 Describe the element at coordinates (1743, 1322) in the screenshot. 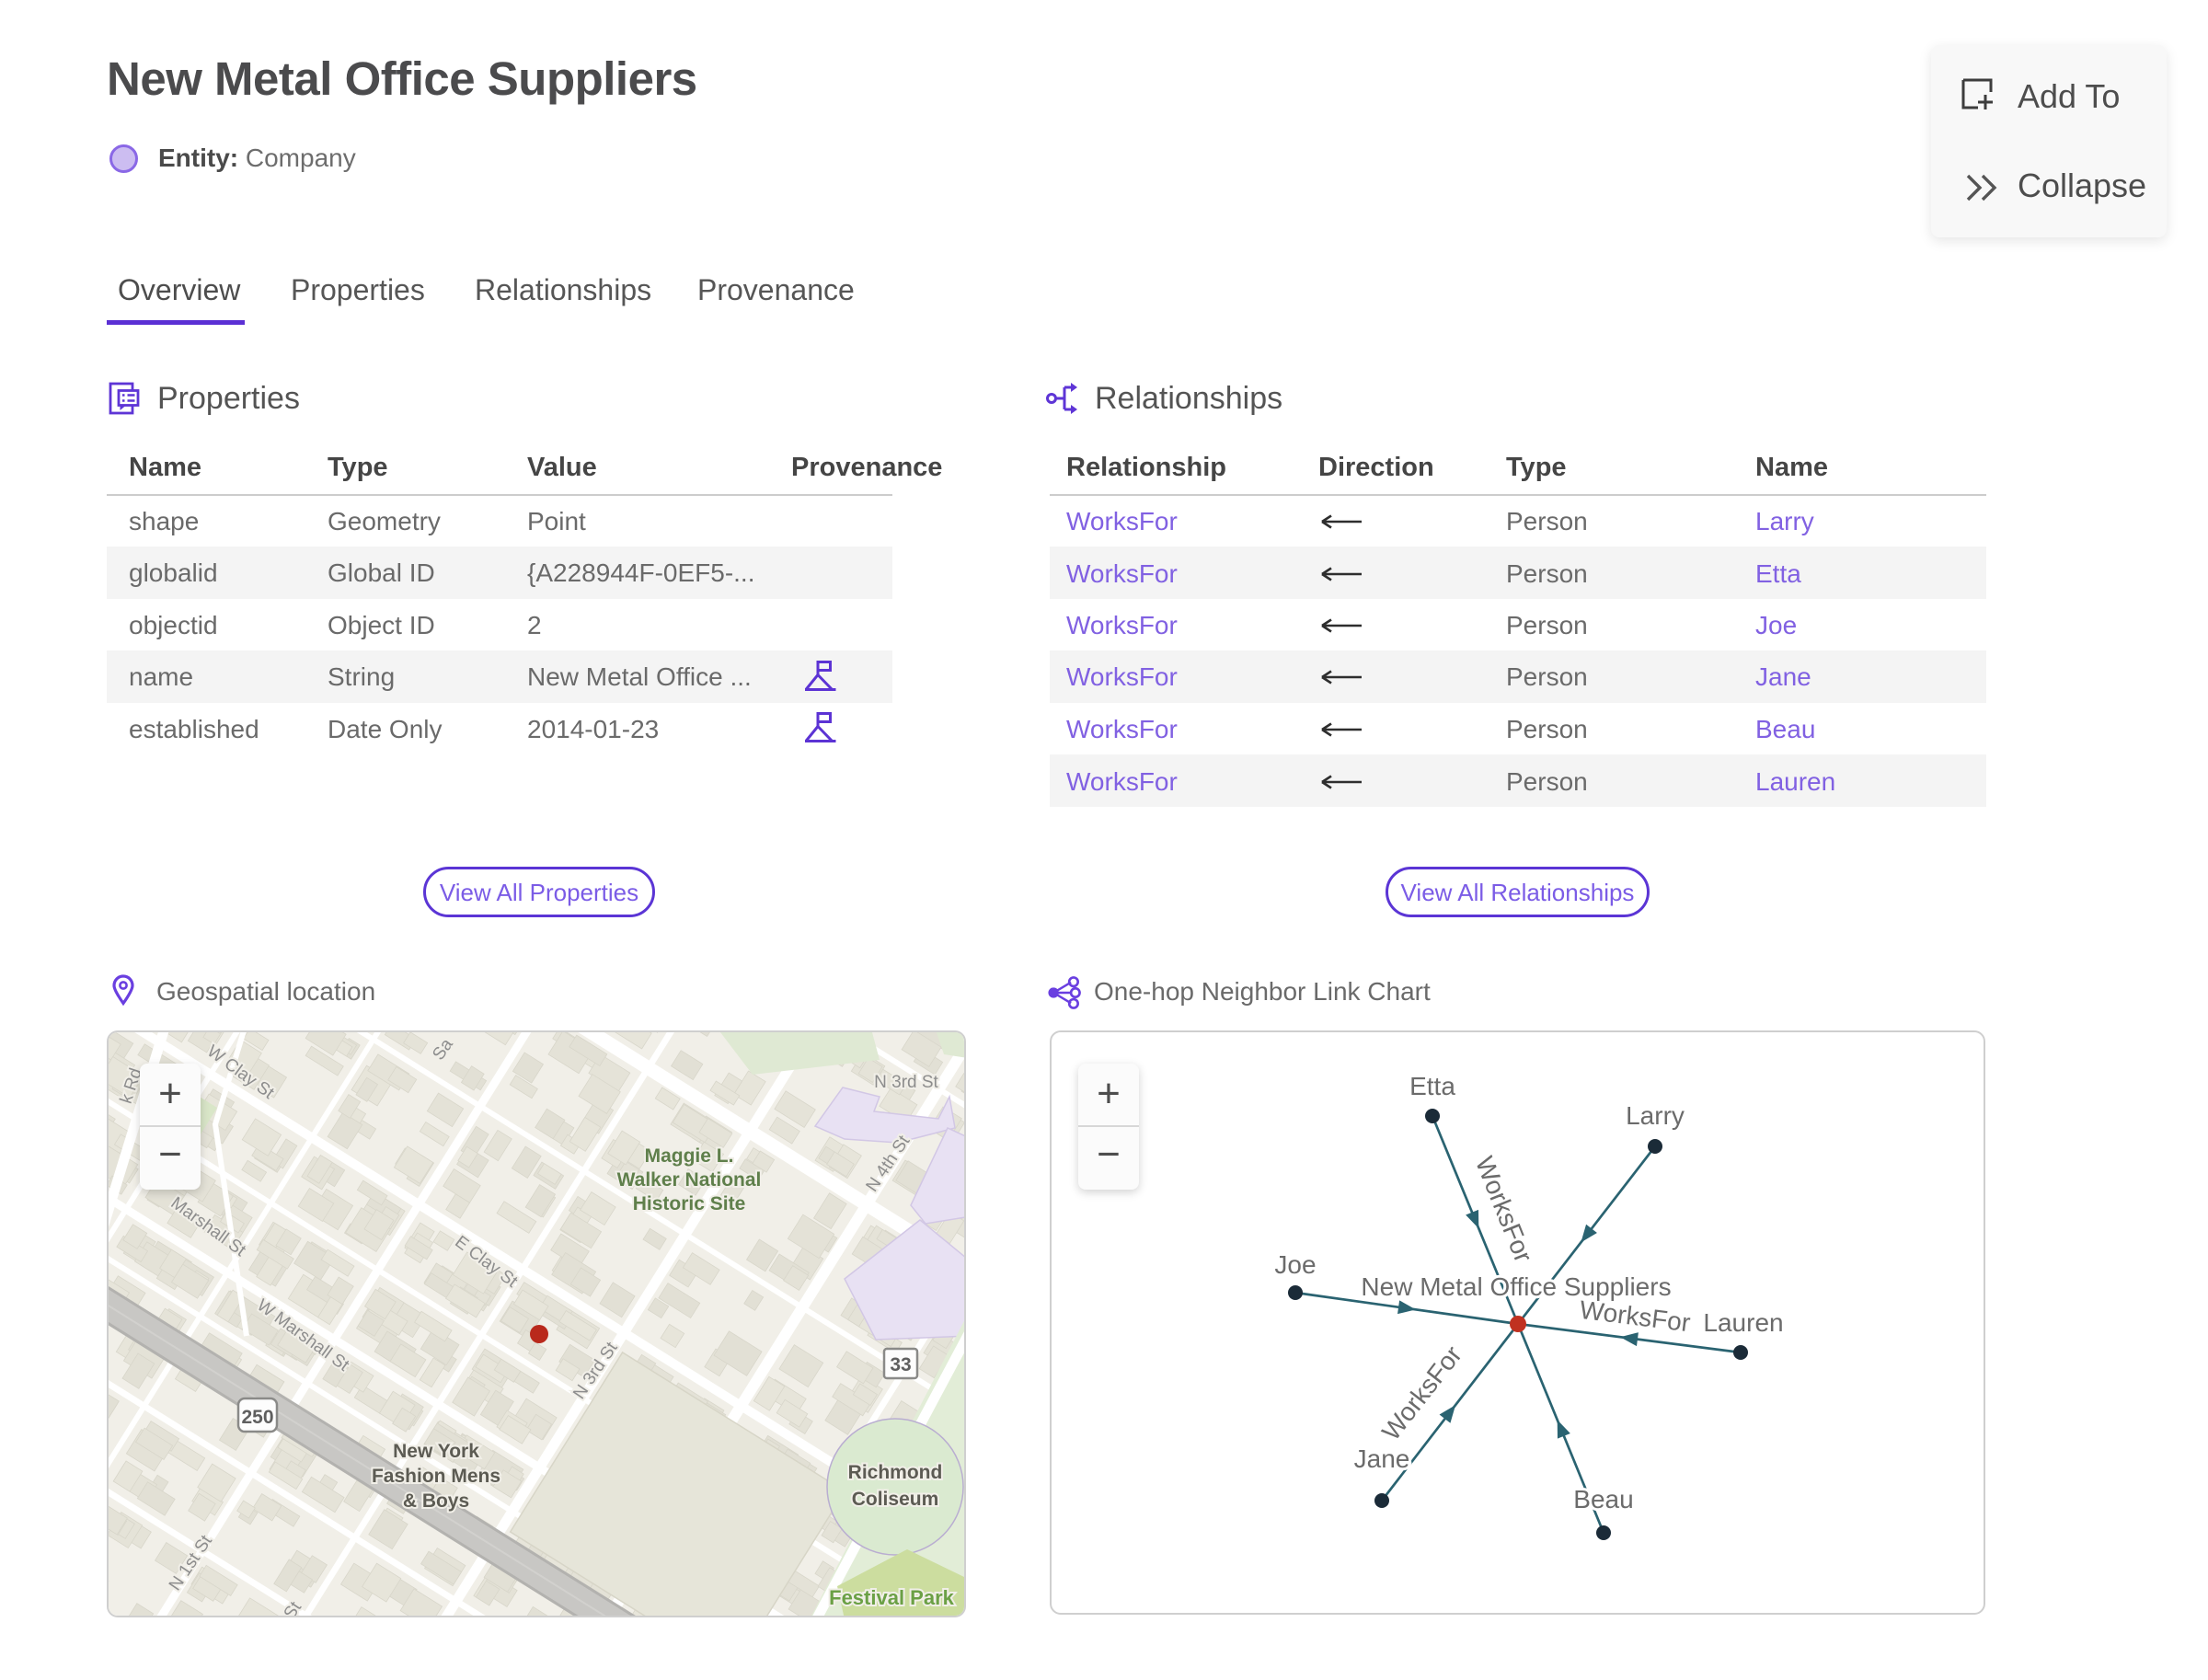

I see `svg-text: Lauren` at that location.